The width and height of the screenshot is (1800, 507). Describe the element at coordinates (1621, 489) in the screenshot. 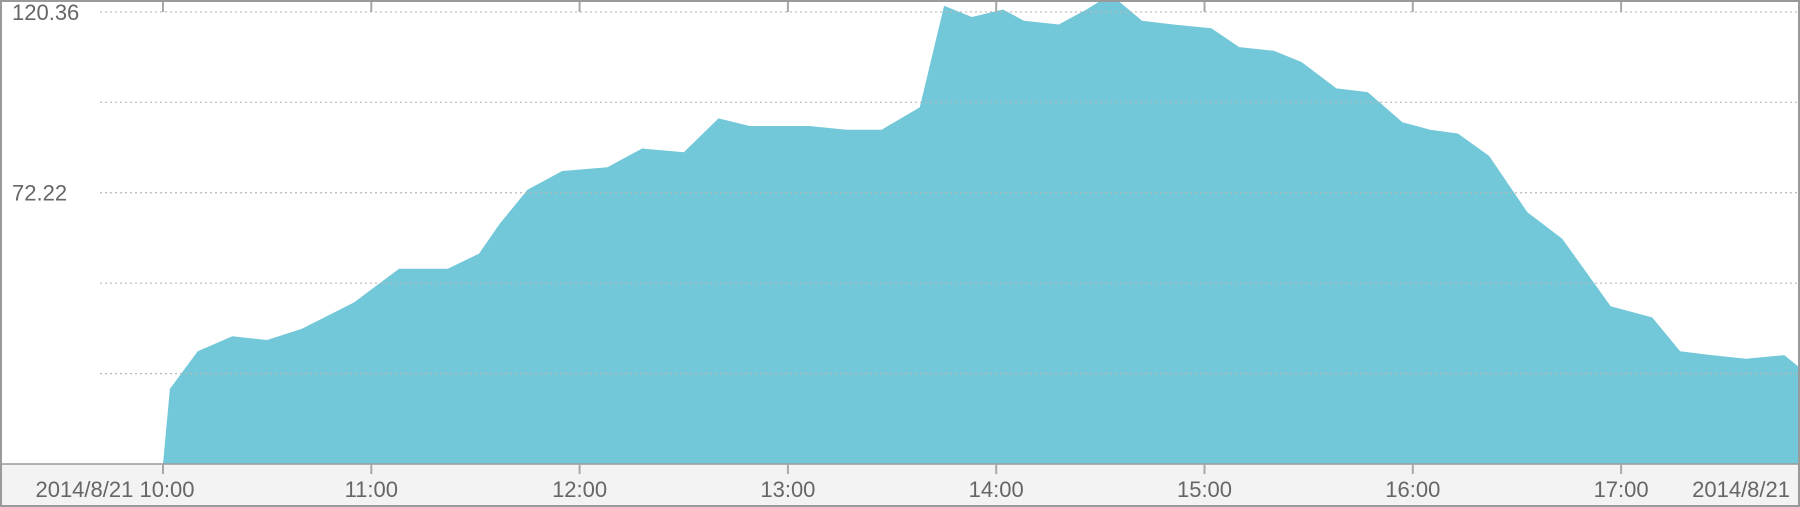

I see `x-tick-label-7: 17:00` at that location.